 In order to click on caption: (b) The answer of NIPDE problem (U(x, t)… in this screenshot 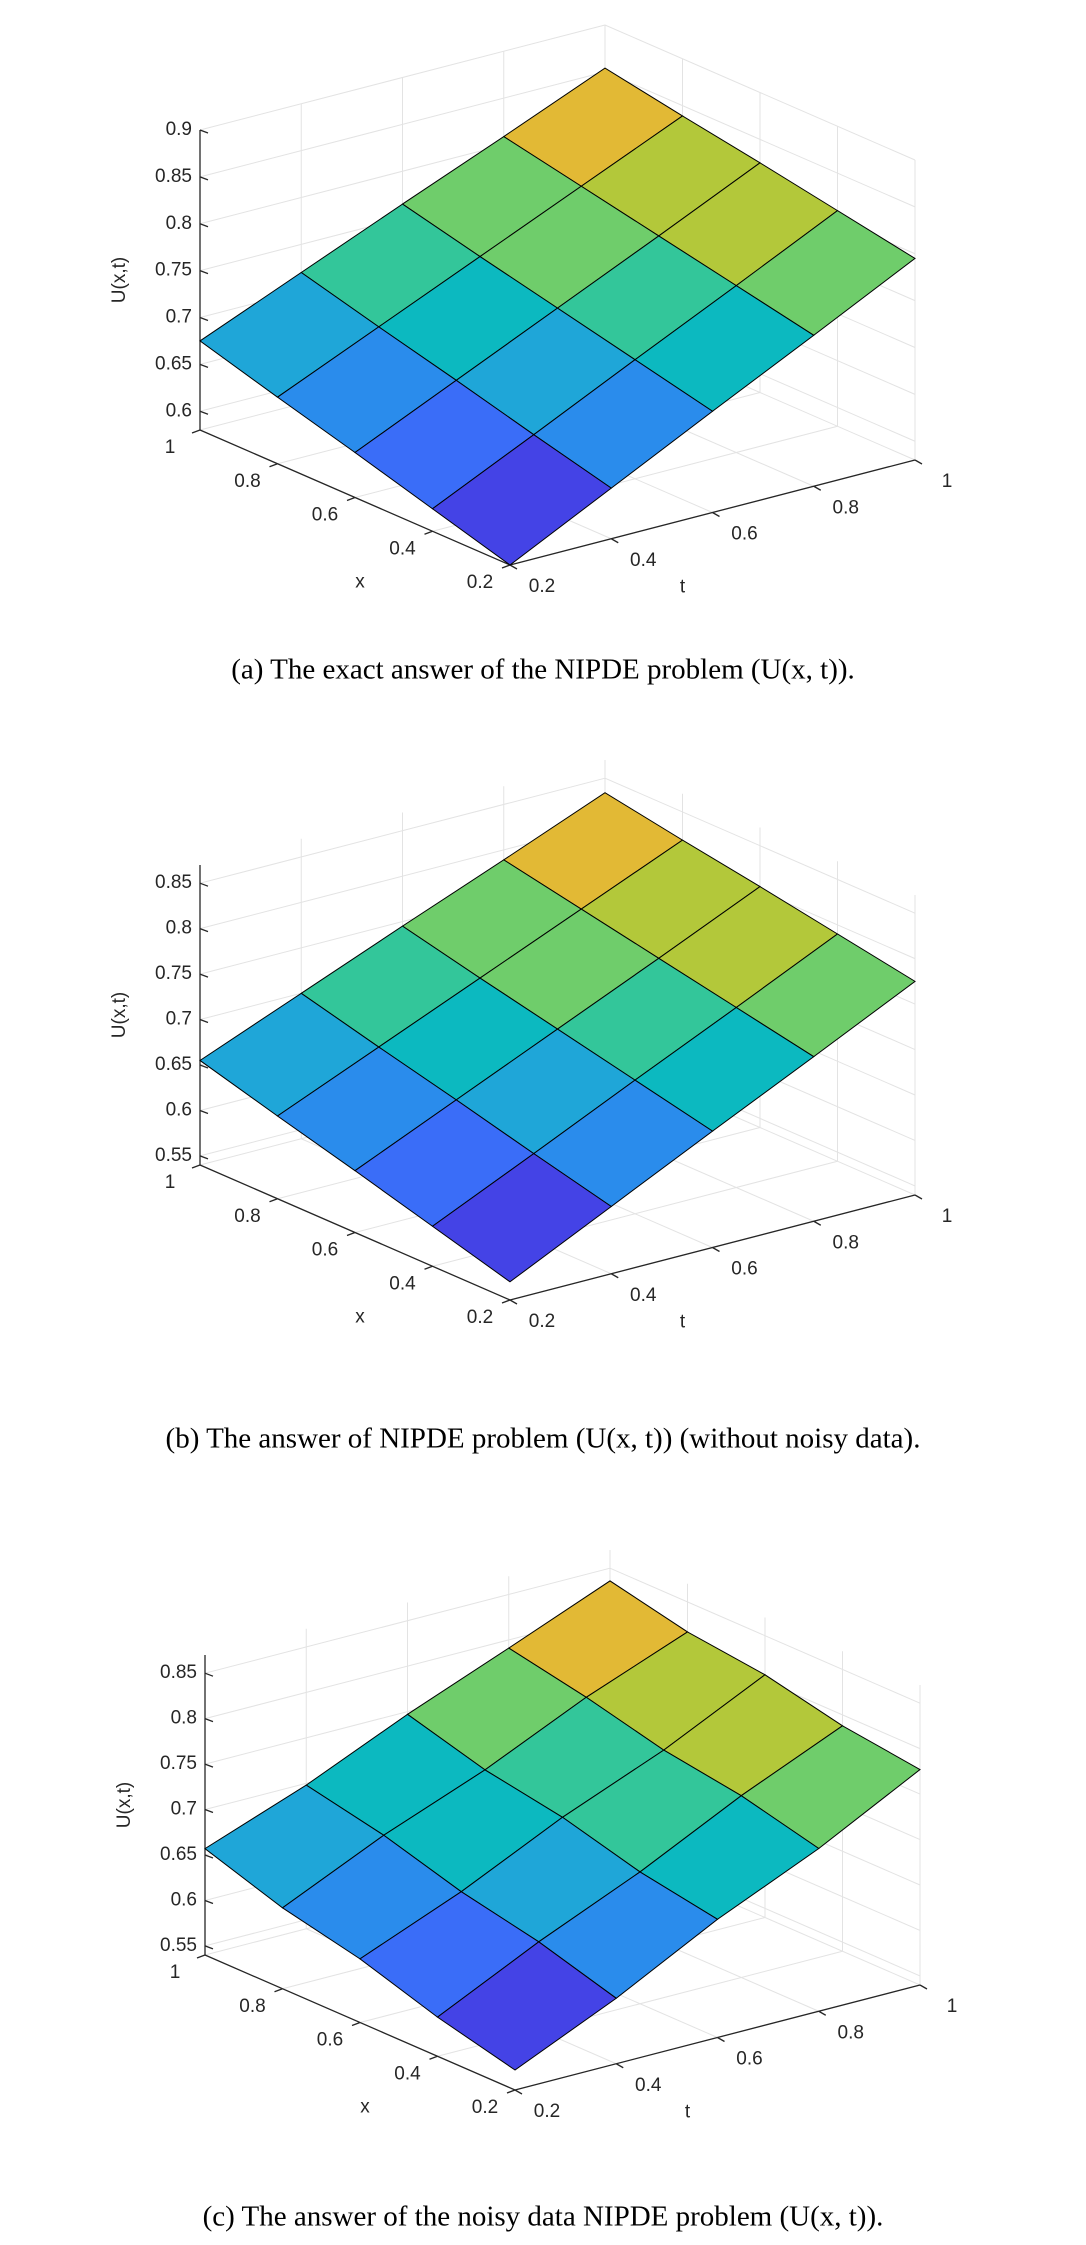, I will do `click(543, 1439)`.